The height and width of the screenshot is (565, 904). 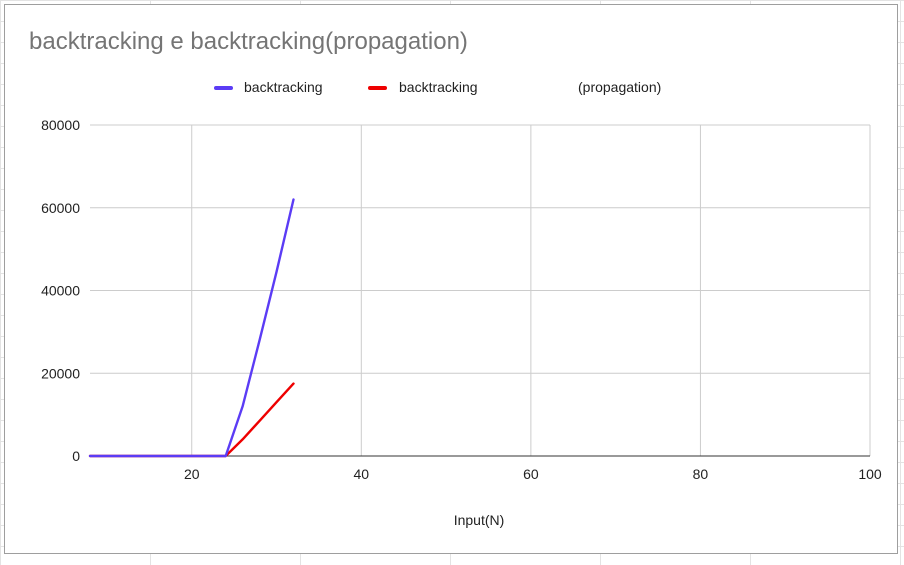 I want to click on series-lines, so click(x=191, y=328).